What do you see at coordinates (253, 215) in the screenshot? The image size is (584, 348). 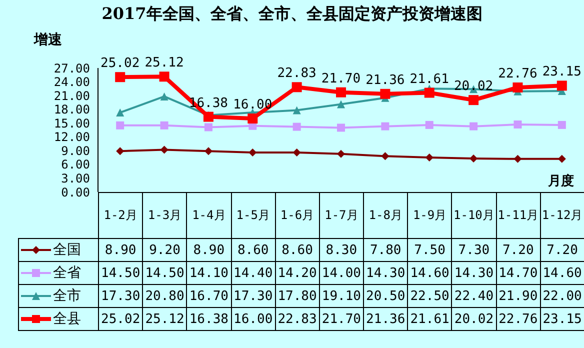 I see `x-tick-label: 1-5月` at bounding box center [253, 215].